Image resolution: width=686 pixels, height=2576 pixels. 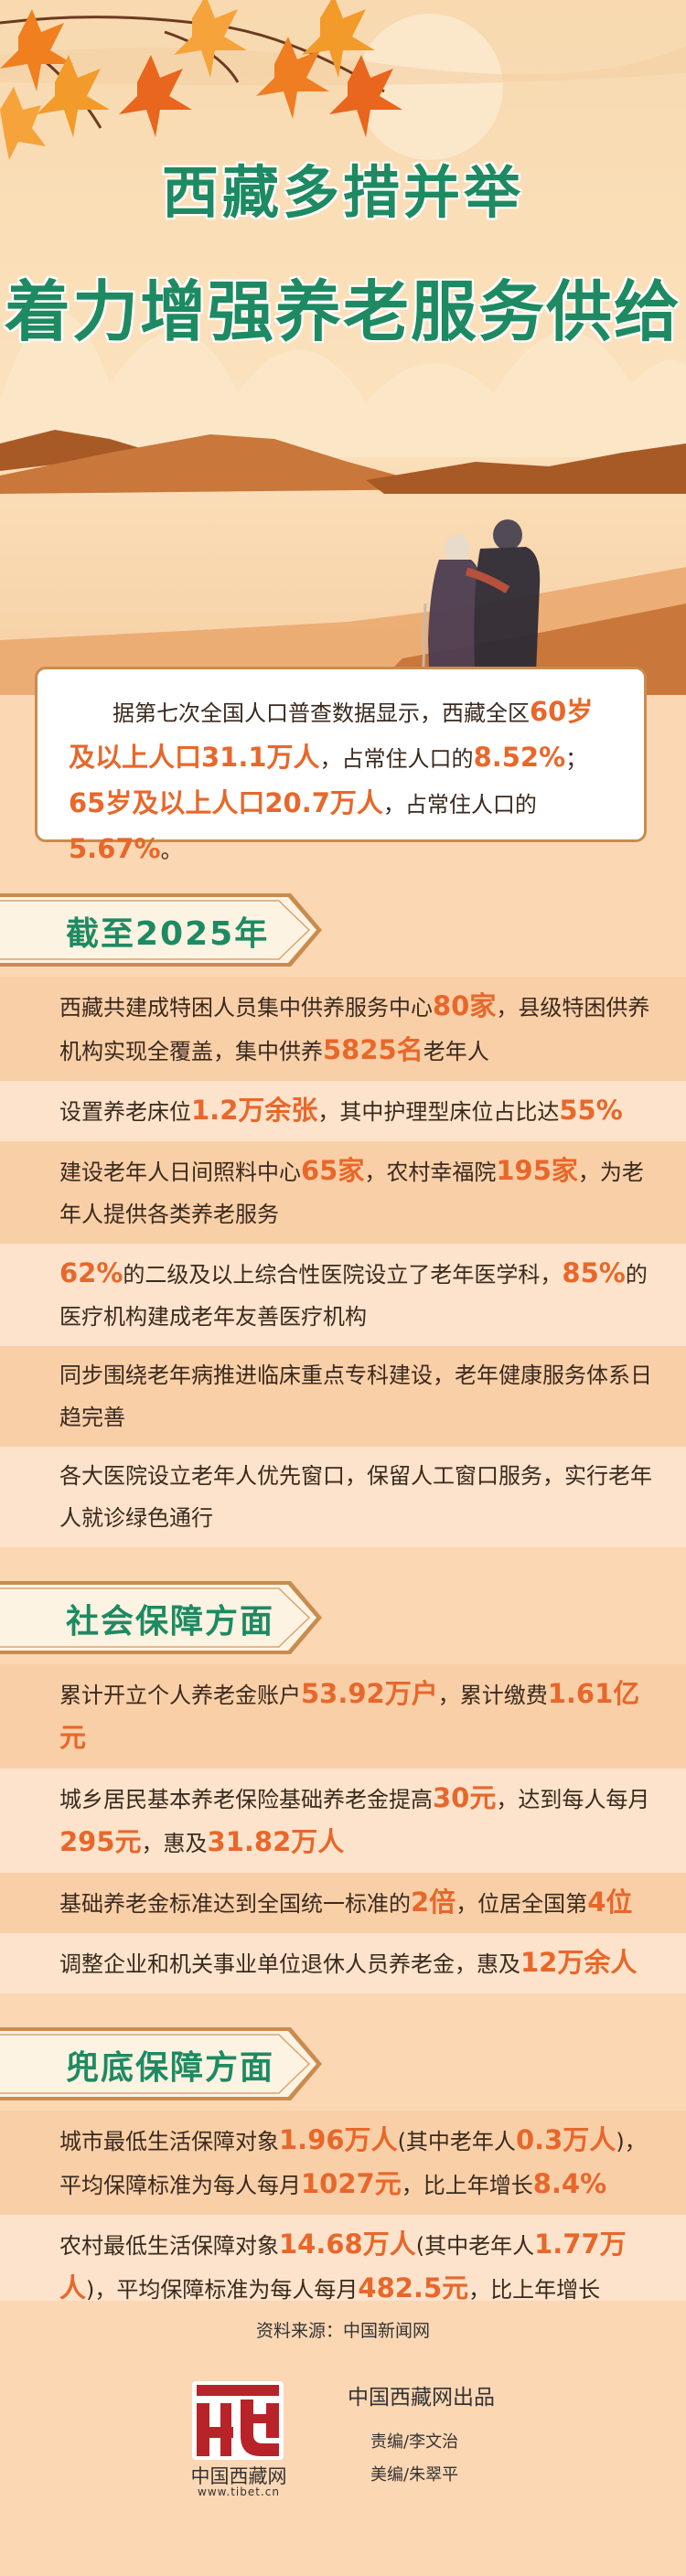 What do you see at coordinates (171, 850) in the screenshot?
I see `text-segment: 。` at bounding box center [171, 850].